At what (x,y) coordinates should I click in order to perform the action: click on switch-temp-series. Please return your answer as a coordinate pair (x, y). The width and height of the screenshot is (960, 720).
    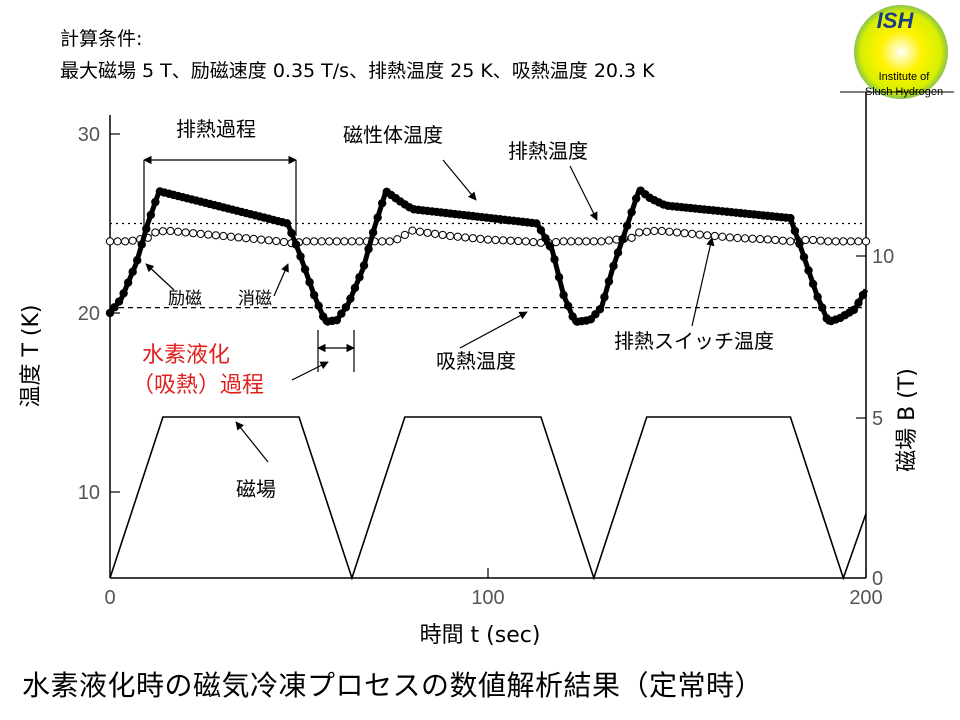
    Looking at the image, I should click on (488, 237).